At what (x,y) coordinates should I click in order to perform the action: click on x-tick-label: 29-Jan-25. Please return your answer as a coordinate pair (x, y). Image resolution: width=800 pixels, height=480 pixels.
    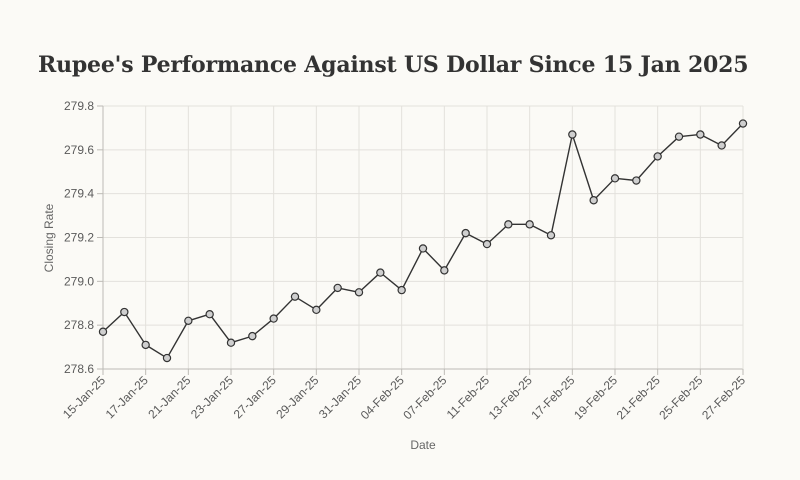
    Looking at the image, I should click on (297, 397).